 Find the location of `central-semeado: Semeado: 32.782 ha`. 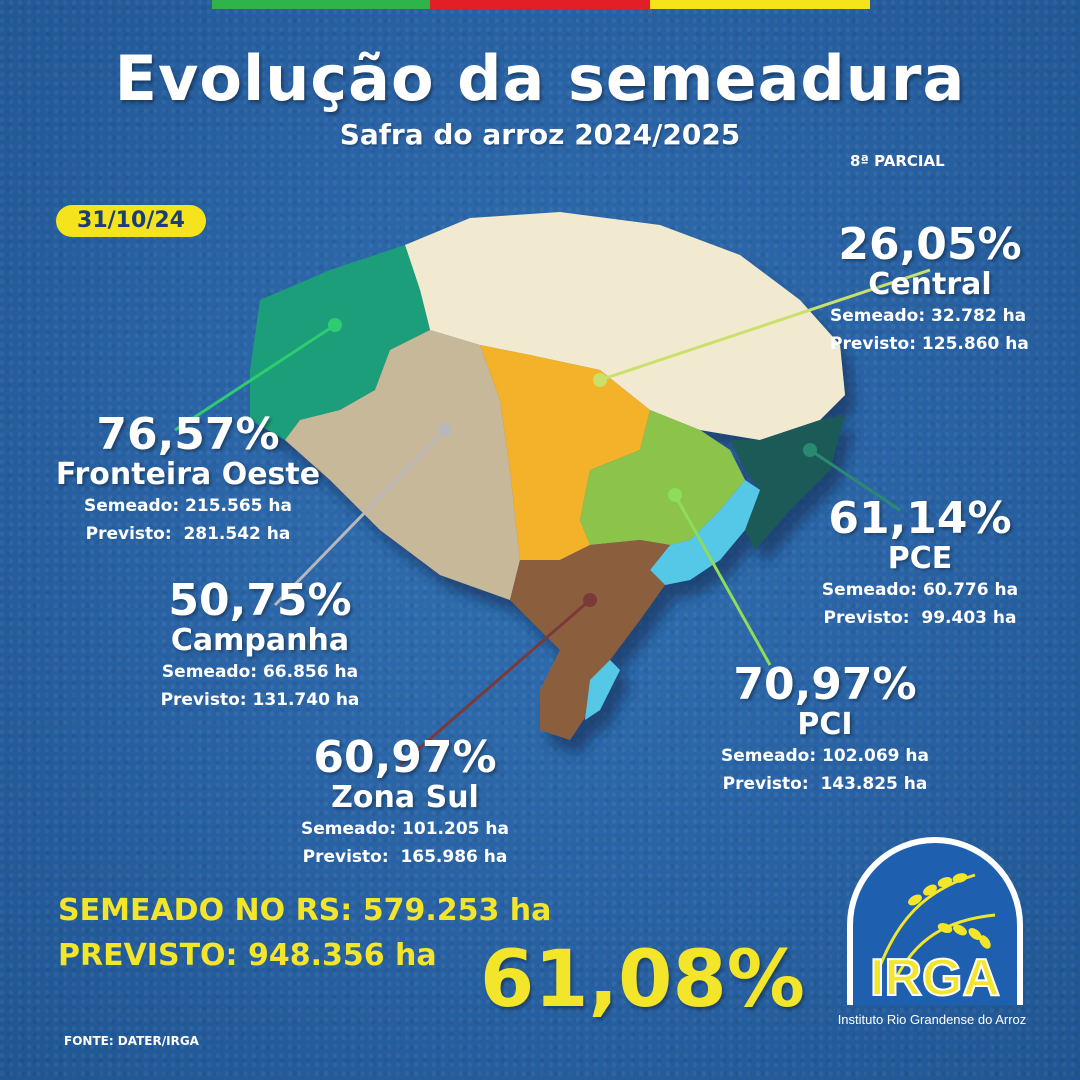

central-semeado: Semeado: 32.782 ha is located at coordinates (928, 316).